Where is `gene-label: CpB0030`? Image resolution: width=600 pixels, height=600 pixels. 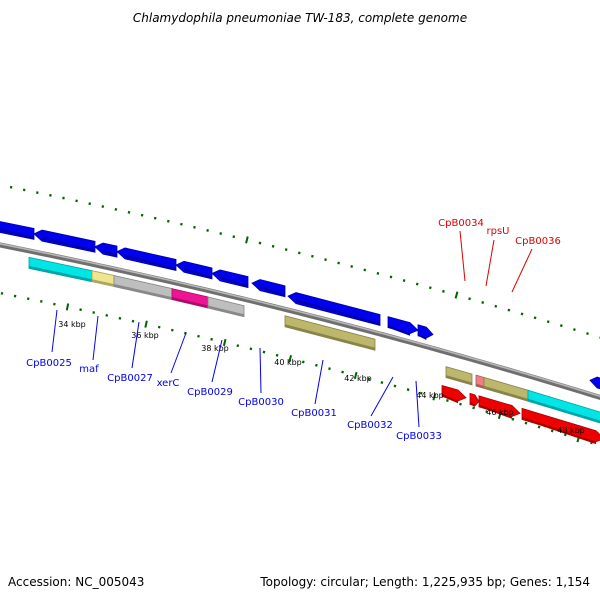 gene-label: CpB0030 is located at coordinates (261, 402).